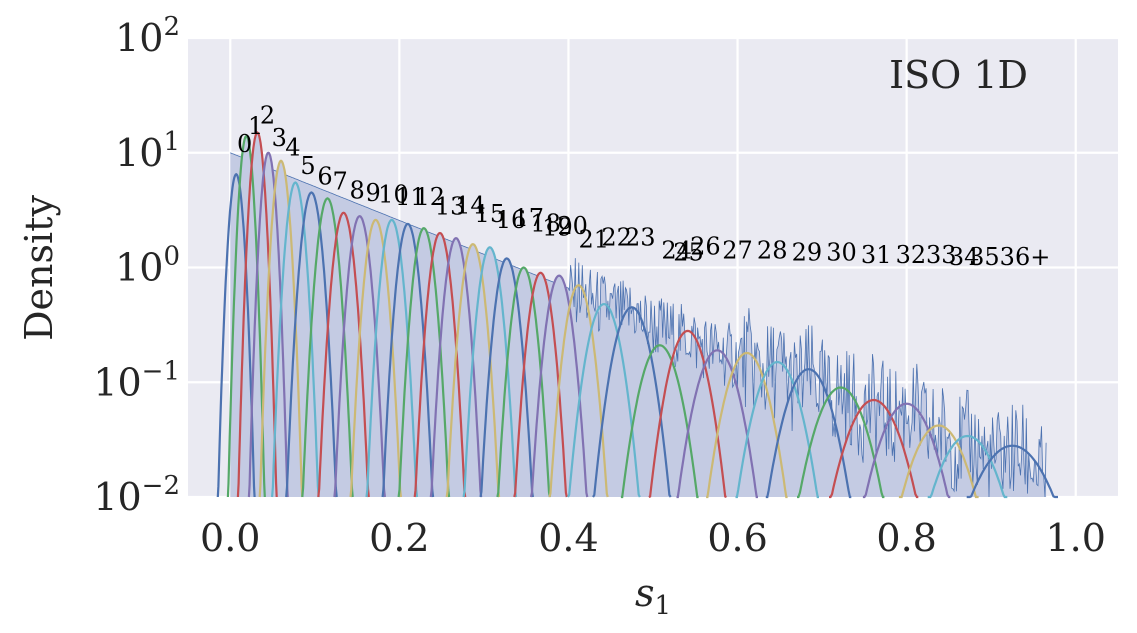 The width and height of the screenshot is (1137, 633). What do you see at coordinates (807, 253) in the screenshot?
I see `peak-label: 29` at bounding box center [807, 253].